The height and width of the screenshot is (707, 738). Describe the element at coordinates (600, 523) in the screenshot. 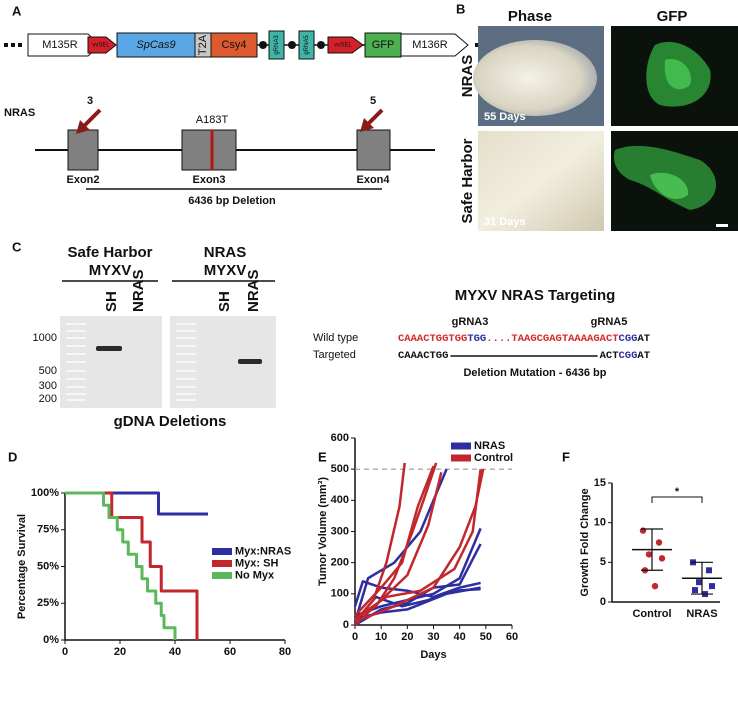

I see `y-tick-label: 10` at that location.